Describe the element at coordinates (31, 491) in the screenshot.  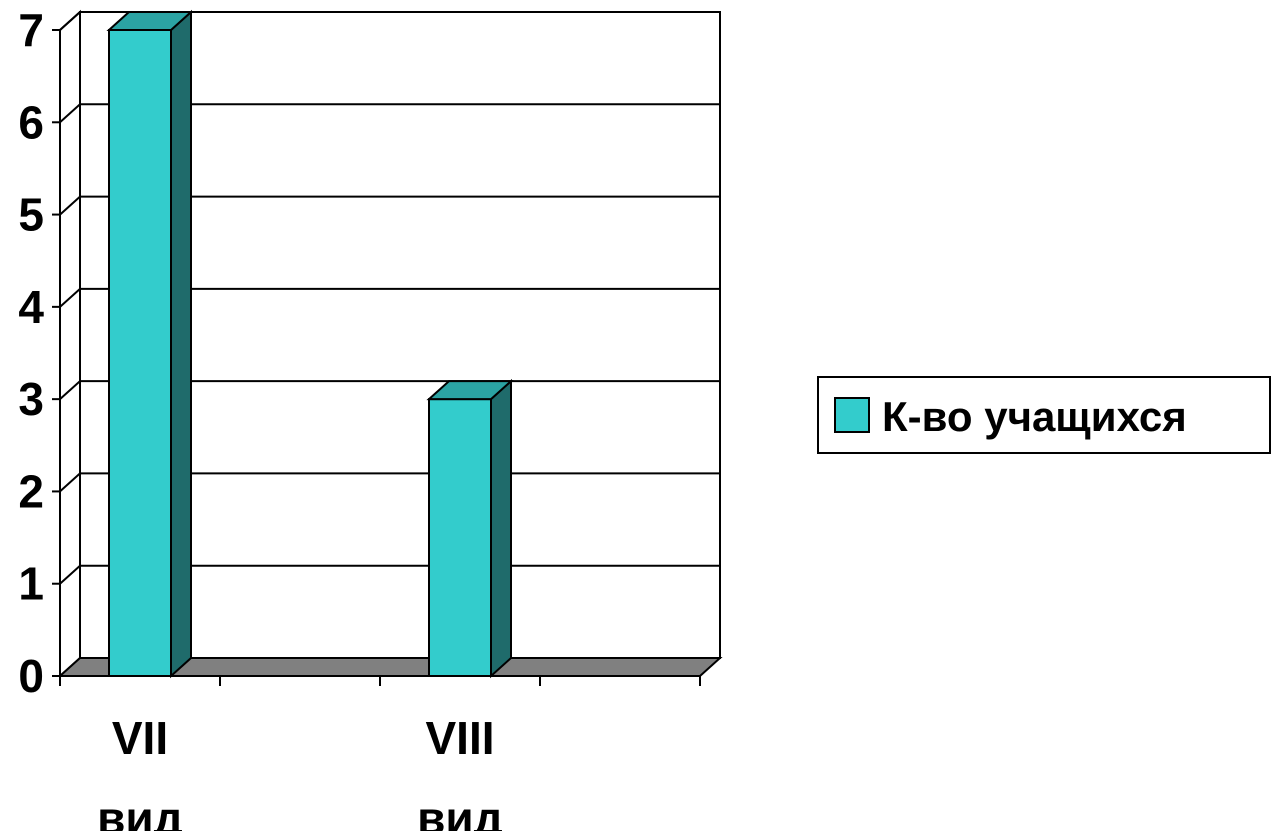
I see `y-tick-label: 2` at that location.